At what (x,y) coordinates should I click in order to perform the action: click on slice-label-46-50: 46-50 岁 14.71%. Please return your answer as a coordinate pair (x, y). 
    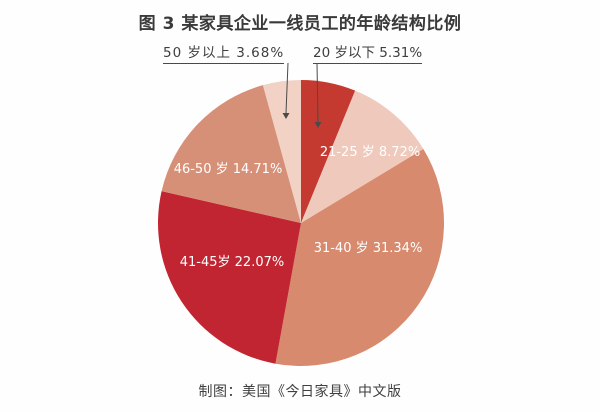
    Looking at the image, I should click on (228, 169).